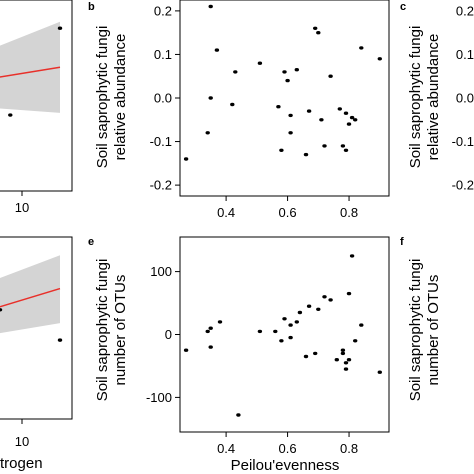 This screenshot has width=474, height=474. Describe the element at coordinates (163, 98) in the screenshot. I see `ytick-label: 0.0` at that location.